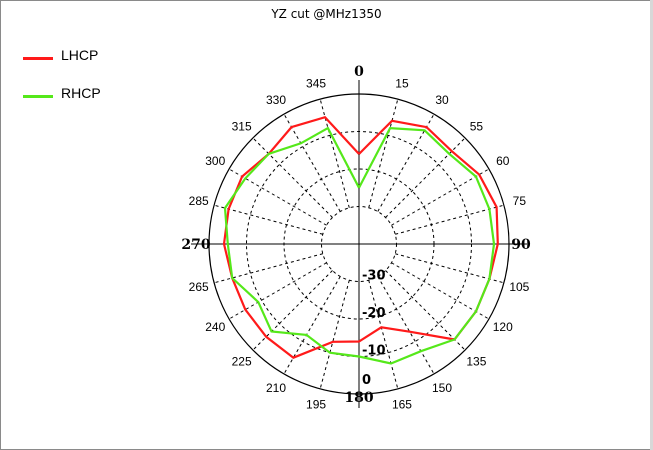  What do you see at coordinates (442, 388) in the screenshot?
I see `angle-label-150: 150` at bounding box center [442, 388].